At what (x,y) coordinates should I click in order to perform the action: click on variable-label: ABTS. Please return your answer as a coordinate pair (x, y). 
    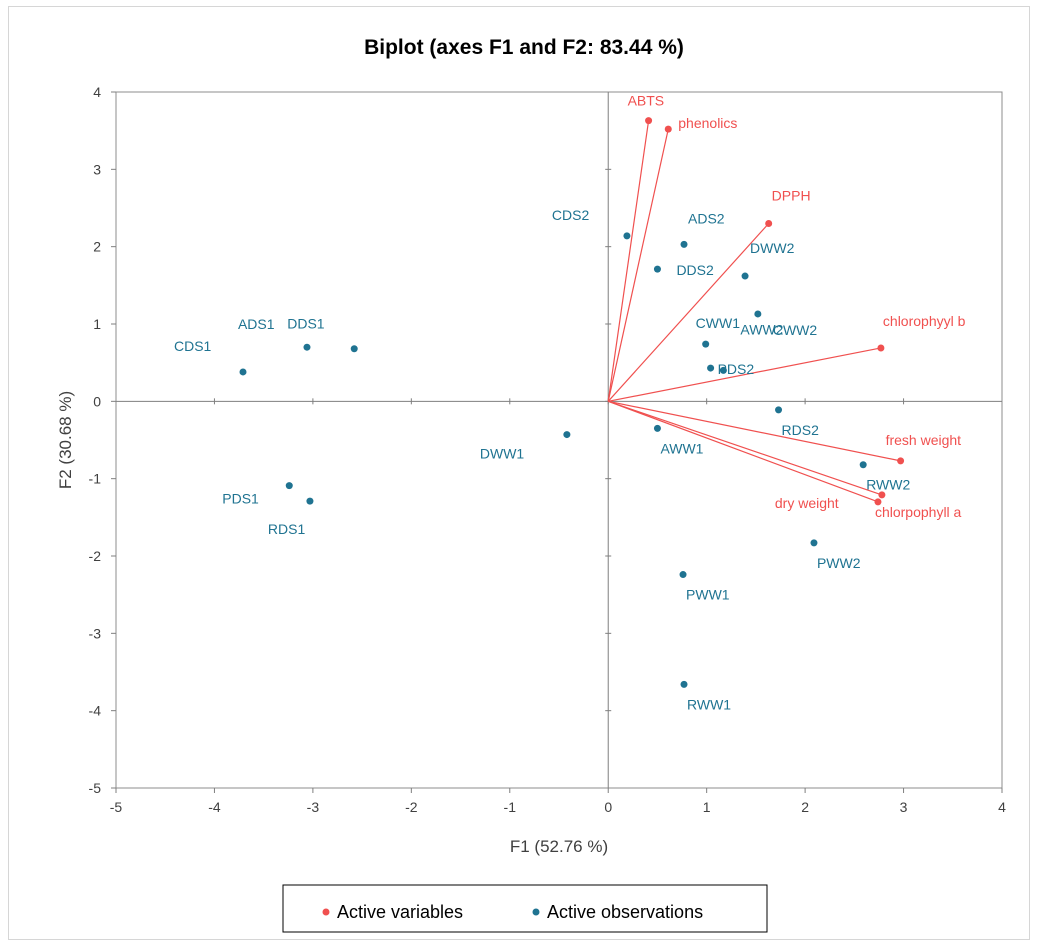
    Looking at the image, I should click on (646, 101).